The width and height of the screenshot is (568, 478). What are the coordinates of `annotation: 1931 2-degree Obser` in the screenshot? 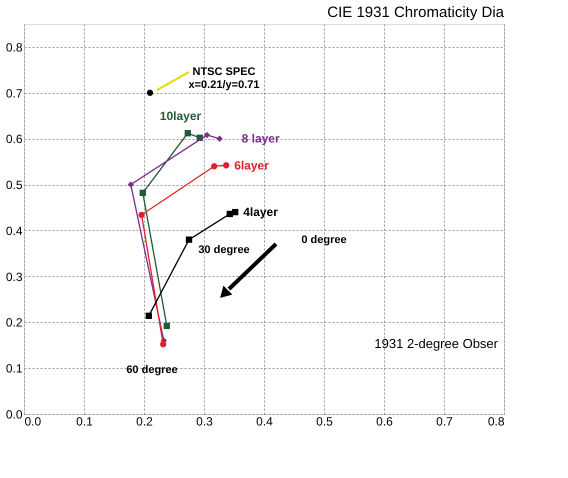 It's located at (436, 343).